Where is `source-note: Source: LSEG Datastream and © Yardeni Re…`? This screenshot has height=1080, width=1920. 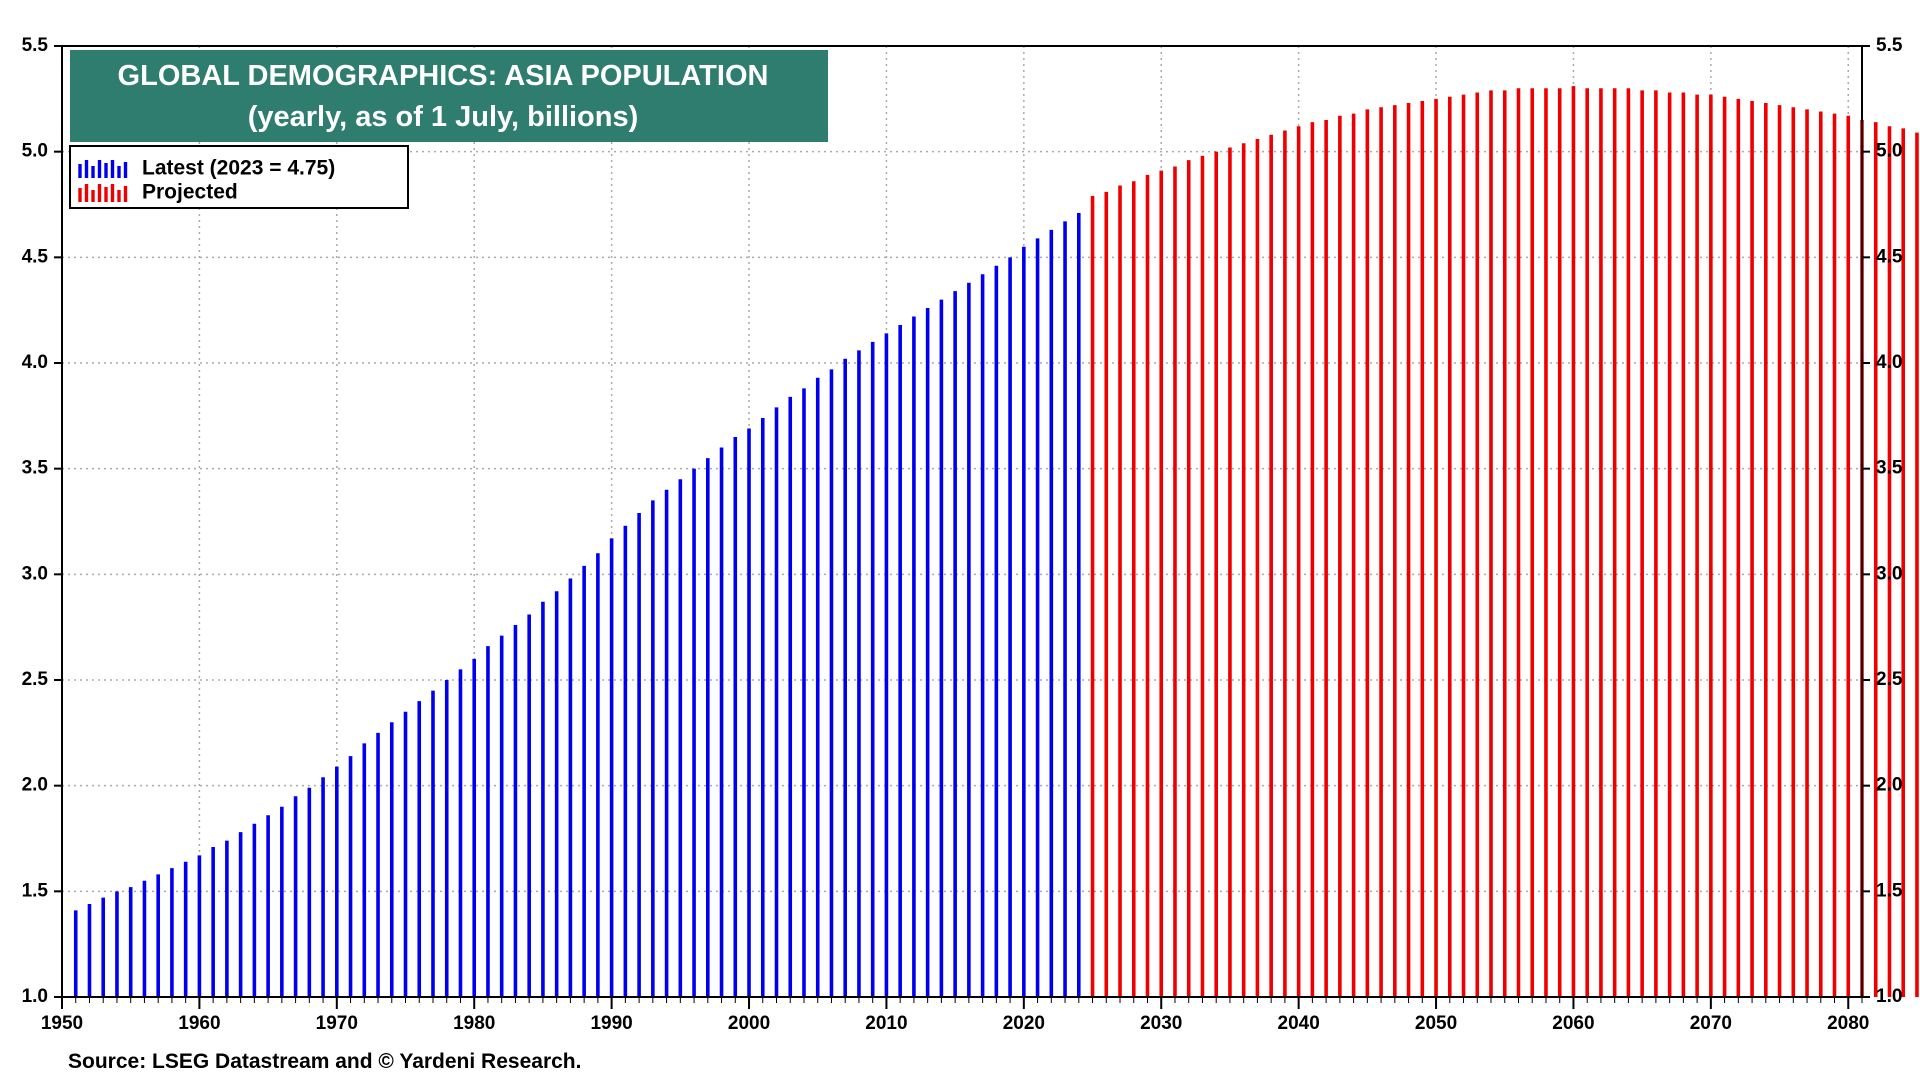 source-note: Source: LSEG Datastream and © Yardeni Re… is located at coordinates (324, 1061).